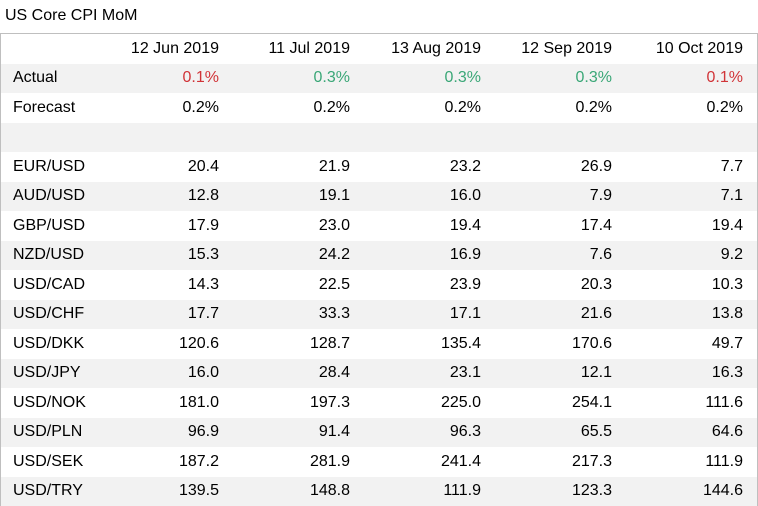  Describe the element at coordinates (166, 255) in the screenshot. I see `pair-value: 15.3` at that location.